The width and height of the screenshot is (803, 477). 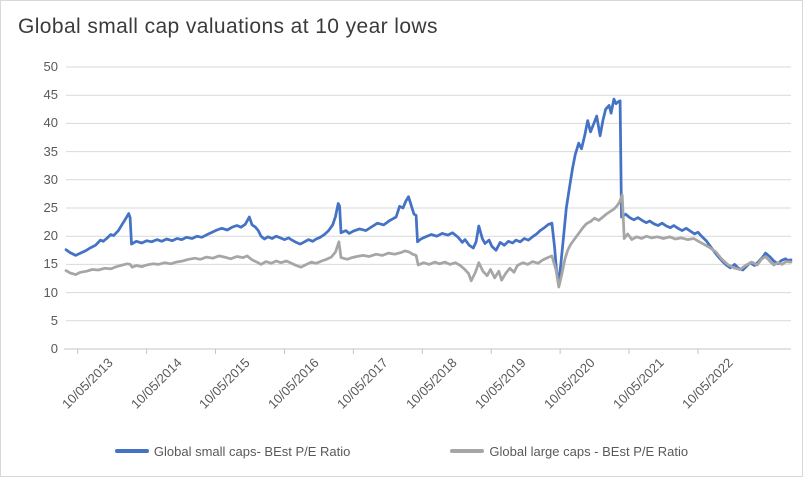 What do you see at coordinates (54, 320) in the screenshot?
I see `y-axis-tick-label: 5` at bounding box center [54, 320].